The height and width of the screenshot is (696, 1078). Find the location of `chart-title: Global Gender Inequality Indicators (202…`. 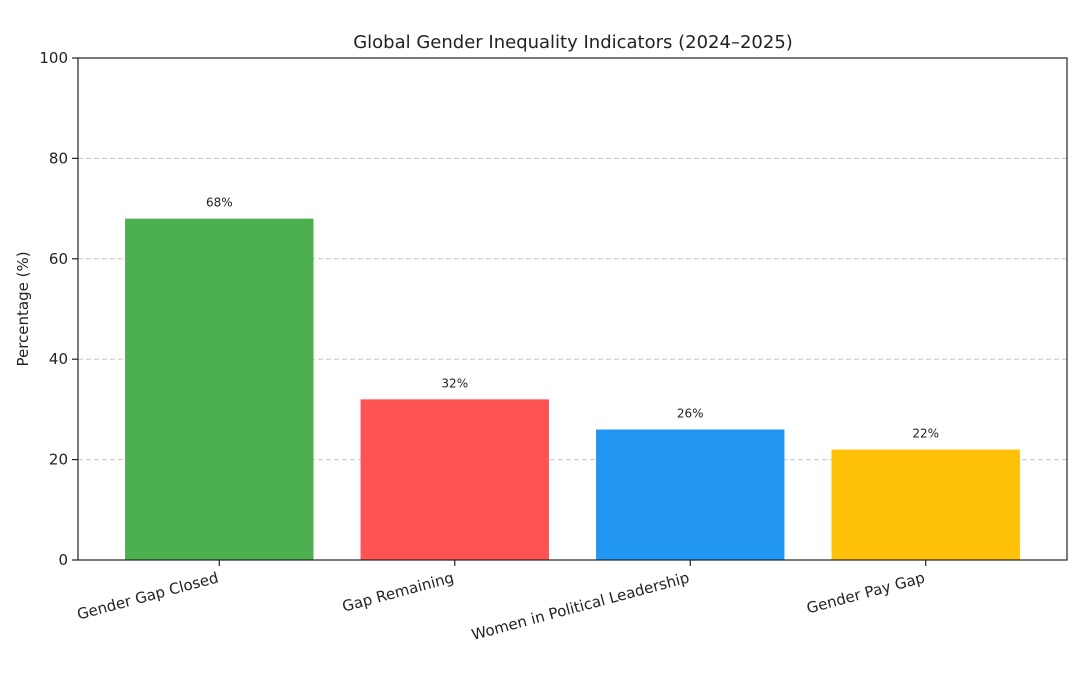

chart-title: Global Gender Inequality Indicators (202… is located at coordinates (573, 42).